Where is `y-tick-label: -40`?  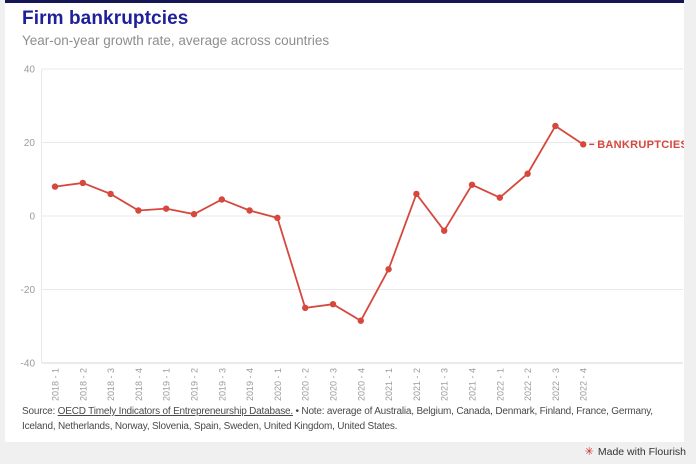 y-tick-label: -40 is located at coordinates (28, 364).